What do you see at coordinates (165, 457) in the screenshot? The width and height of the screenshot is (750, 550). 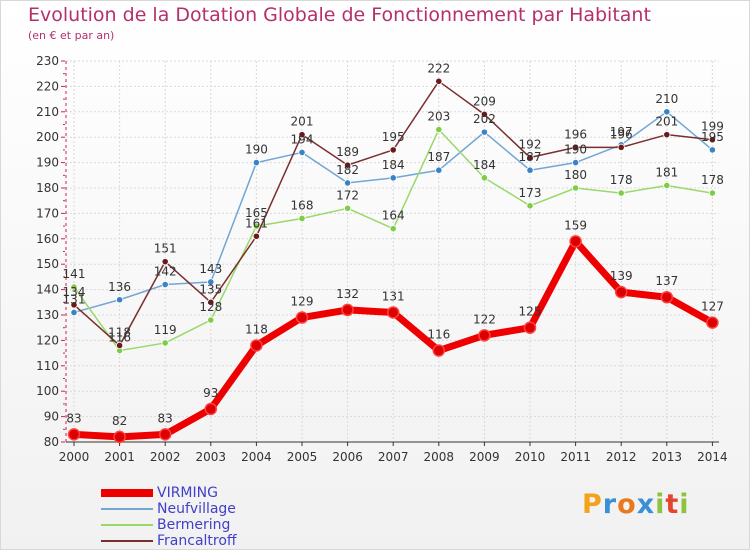 I see `x-tick-label: 2002` at bounding box center [165, 457].